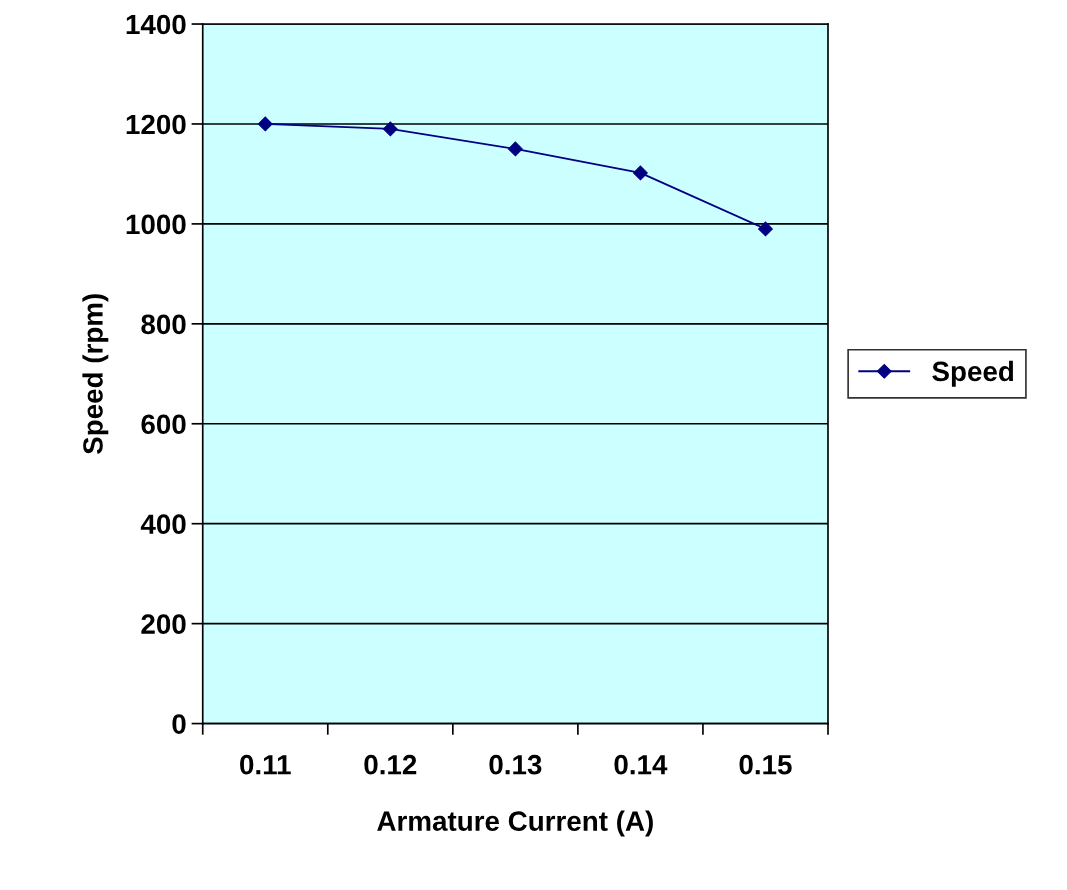 This screenshot has height=890, width=1067. I want to click on y-tick-label: 200, so click(163, 624).